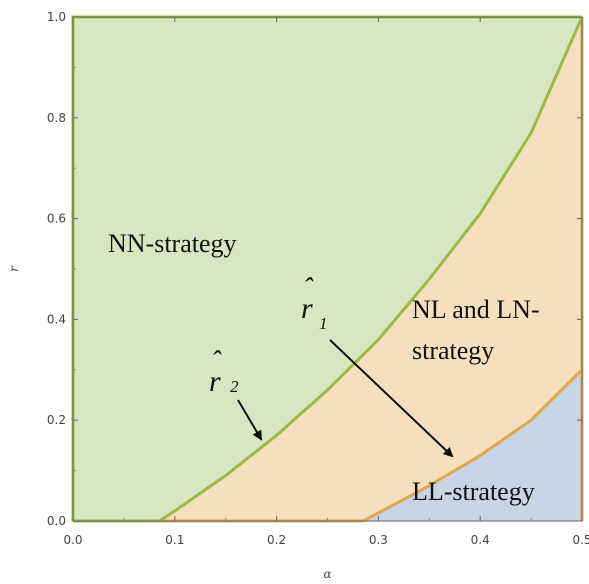 This screenshot has height=584, width=589. What do you see at coordinates (327, 574) in the screenshot?
I see `x-axis-label: α` at bounding box center [327, 574].